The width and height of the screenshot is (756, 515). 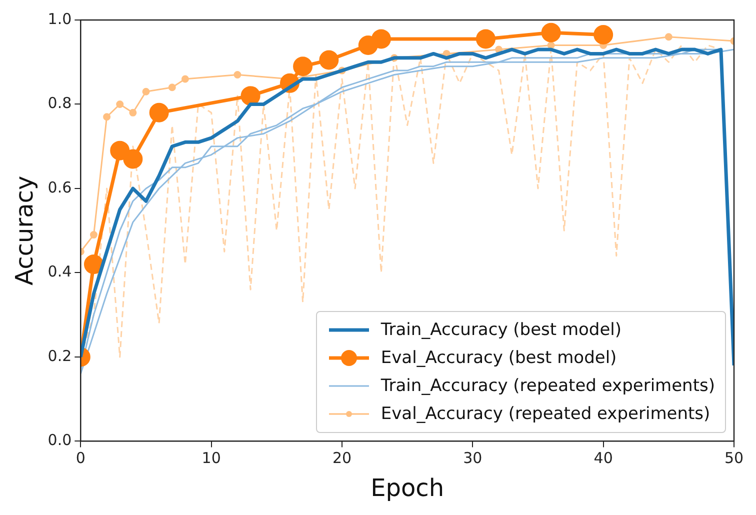 What do you see at coordinates (547, 386) in the screenshot?
I see `legend-label: Train_Accuracy (repeated experiments)` at bounding box center [547, 386].